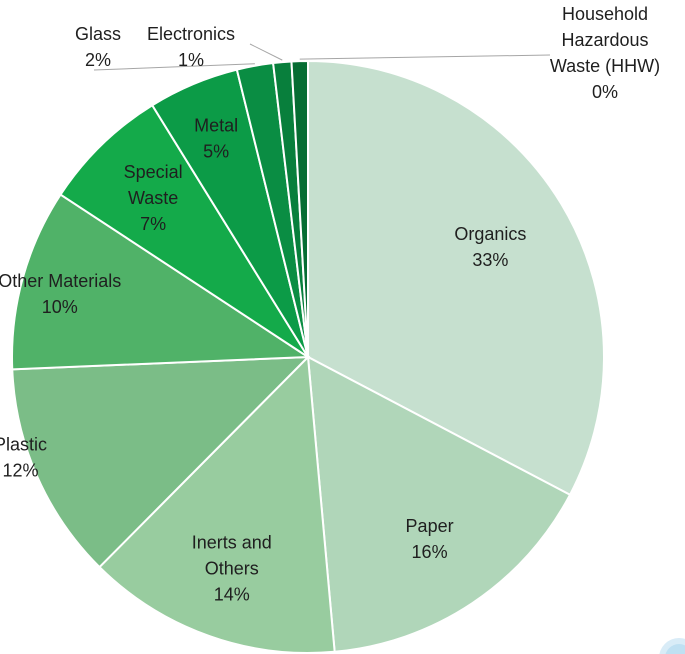 The height and width of the screenshot is (654, 685). What do you see at coordinates (430, 526) in the screenshot?
I see `slice-name-label: Paper` at bounding box center [430, 526].